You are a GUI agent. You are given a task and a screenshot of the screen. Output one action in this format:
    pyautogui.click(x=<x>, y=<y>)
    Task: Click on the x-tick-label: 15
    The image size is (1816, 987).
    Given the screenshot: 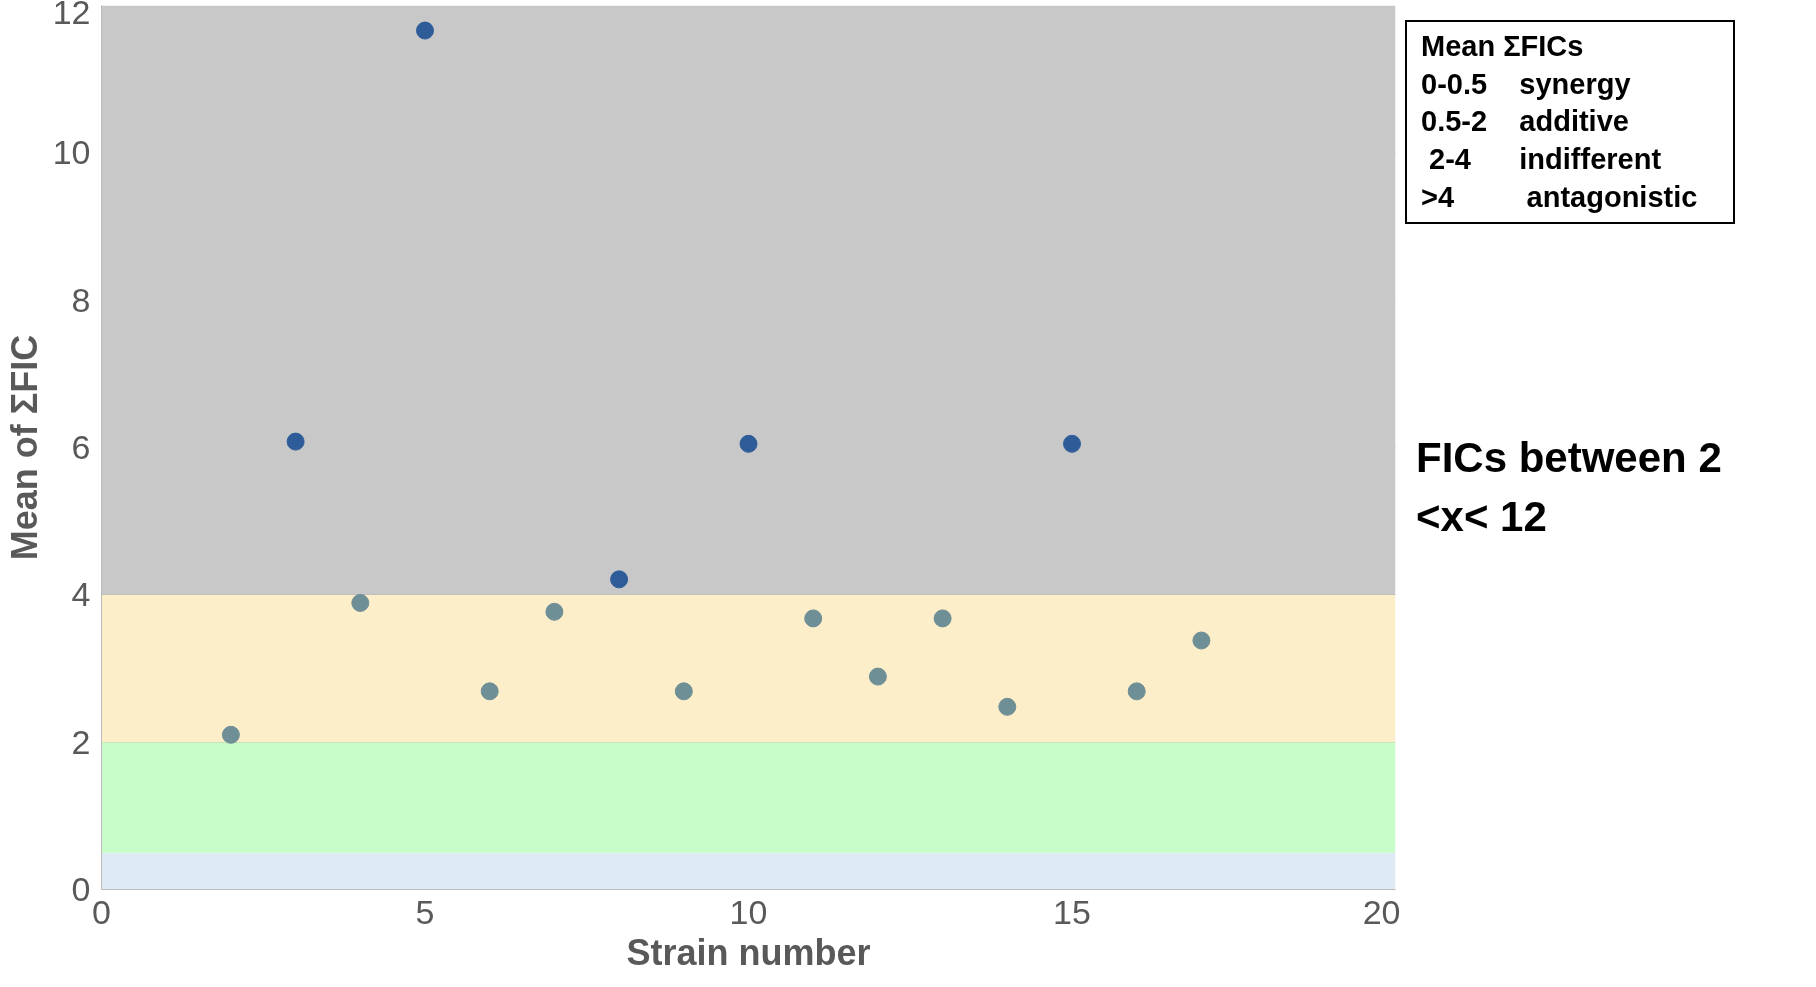 What is the action you would take?
    pyautogui.click(x=1072, y=911)
    